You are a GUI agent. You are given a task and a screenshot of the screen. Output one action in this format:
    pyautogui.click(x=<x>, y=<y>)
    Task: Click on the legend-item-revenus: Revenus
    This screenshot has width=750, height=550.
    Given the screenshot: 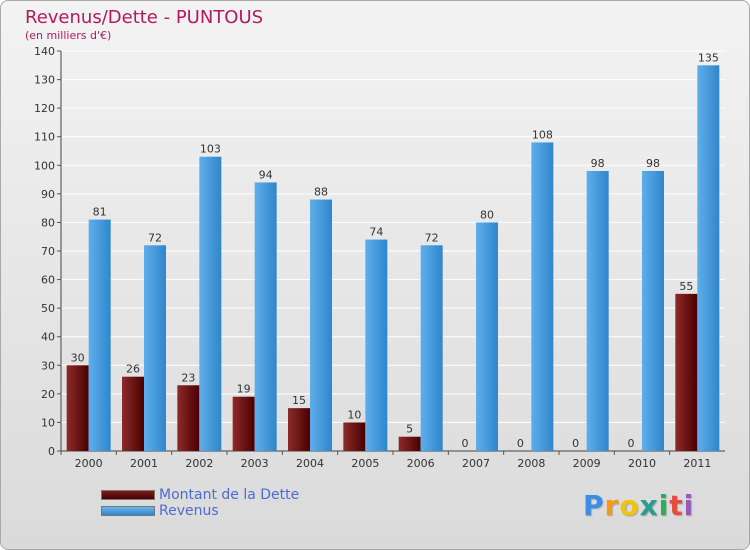 What is the action you would take?
    pyautogui.click(x=200, y=511)
    